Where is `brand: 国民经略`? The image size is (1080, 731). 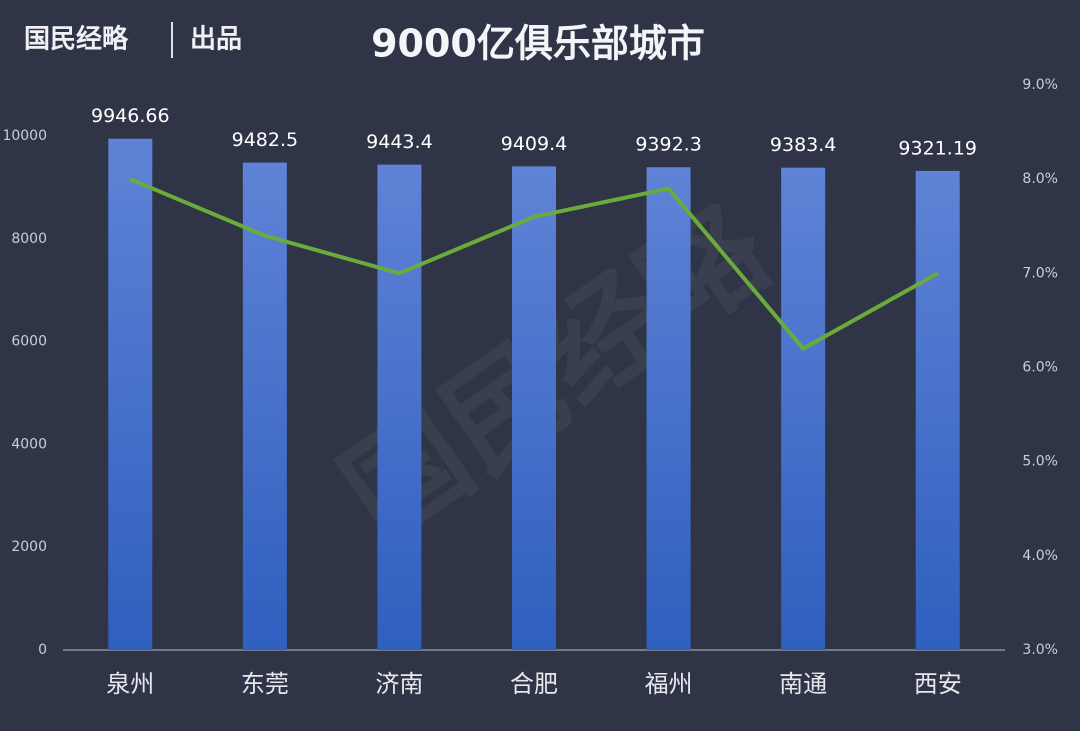
brand: 国民经略 is located at coordinates (76, 39).